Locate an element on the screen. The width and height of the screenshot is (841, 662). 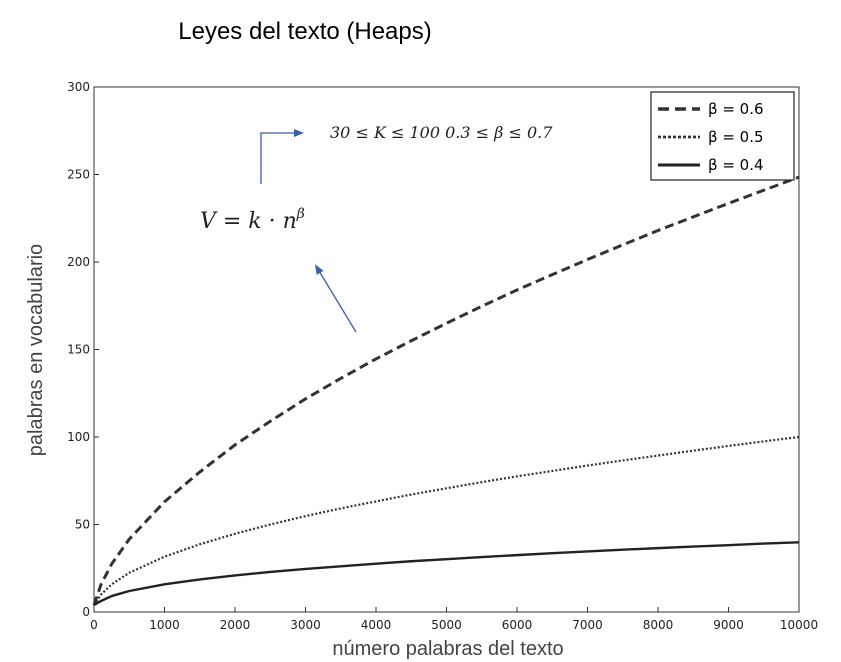
annotation-arrow-diagonal is located at coordinates (335, 298).